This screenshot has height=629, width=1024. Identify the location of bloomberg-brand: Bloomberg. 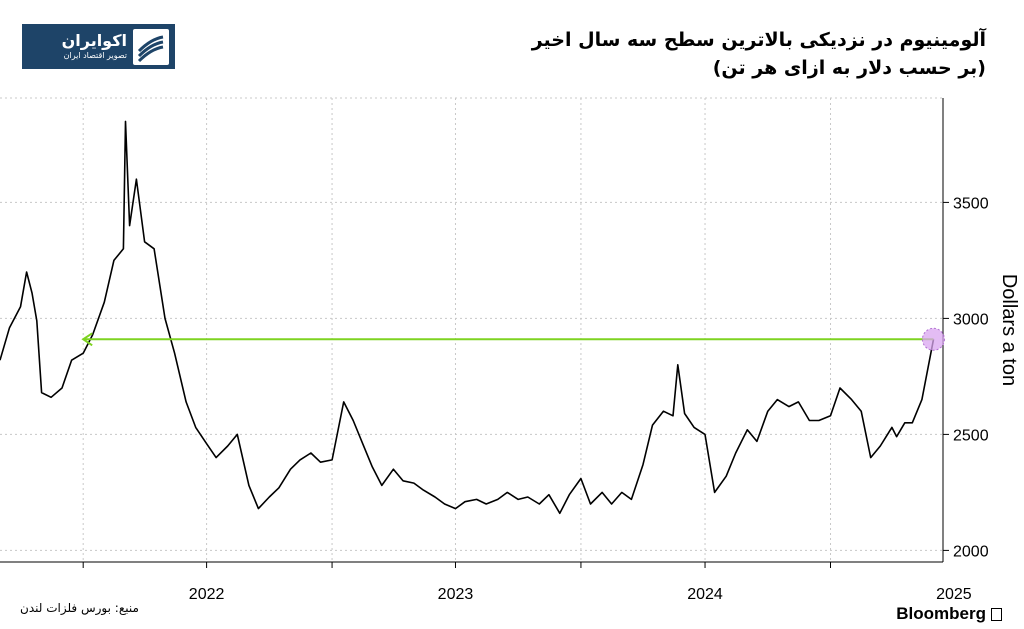
(949, 614).